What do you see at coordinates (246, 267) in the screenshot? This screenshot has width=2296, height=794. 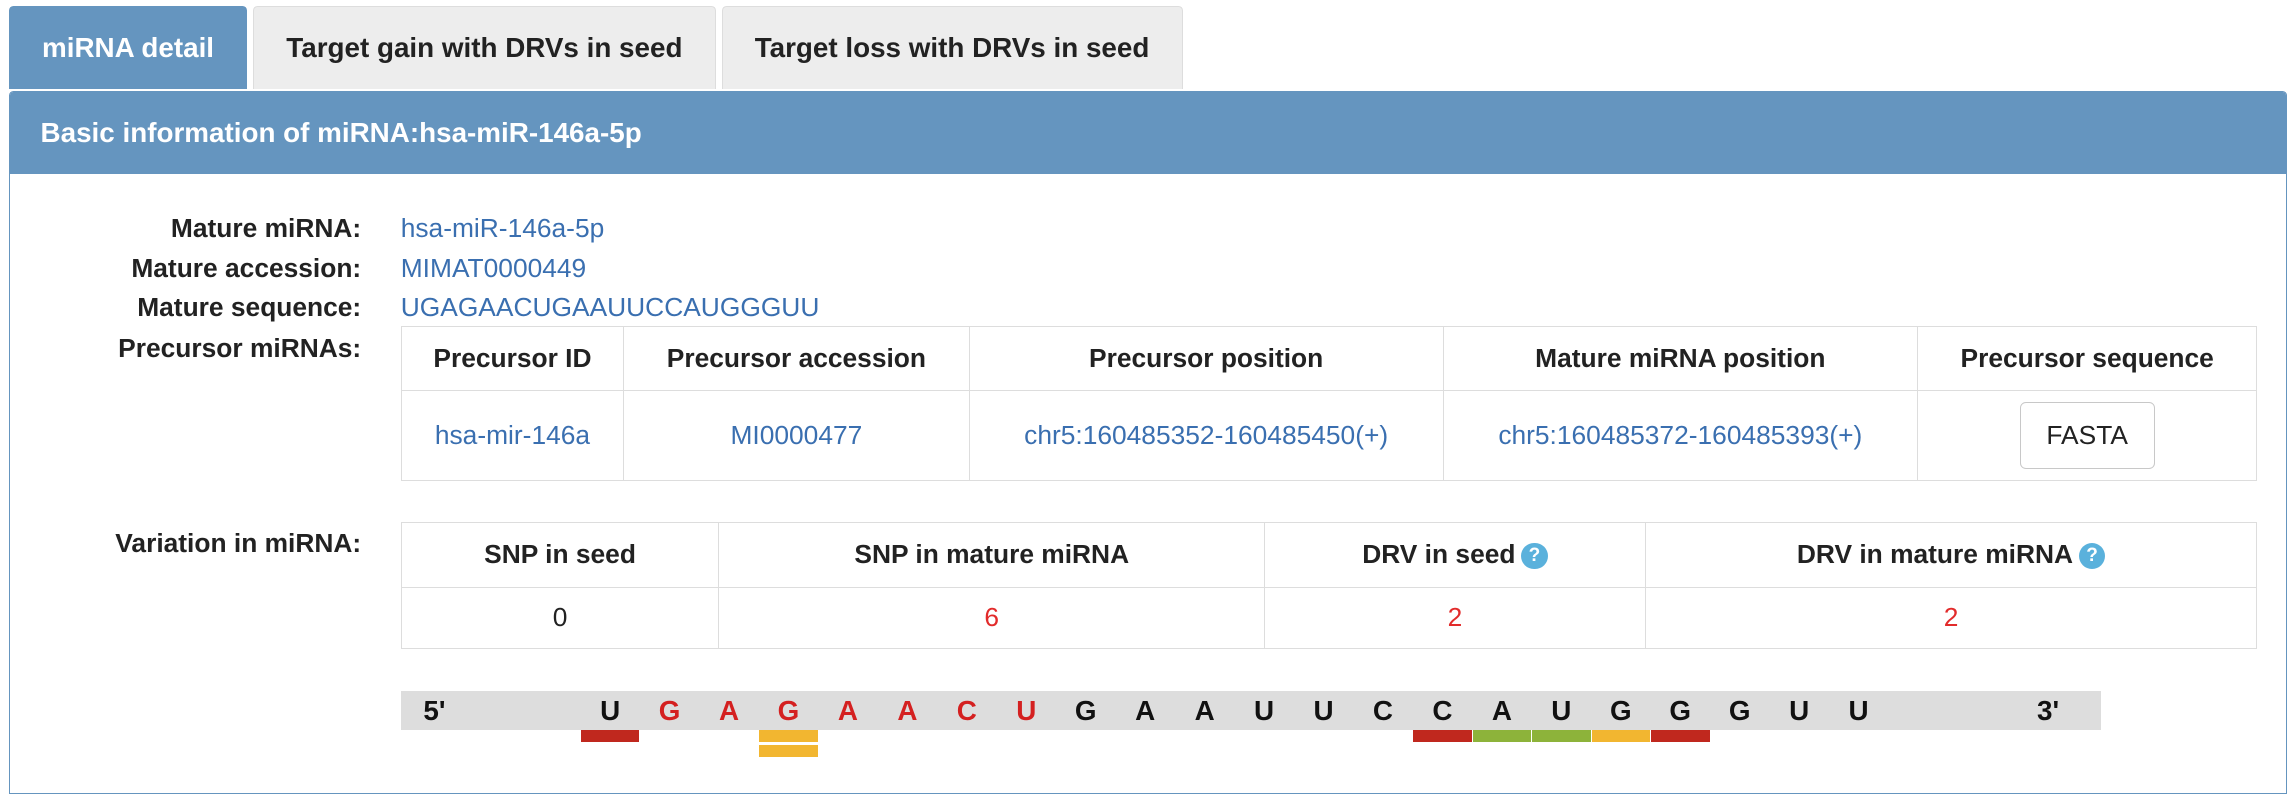 I see `mature-accession-label: Mature accession:` at bounding box center [246, 267].